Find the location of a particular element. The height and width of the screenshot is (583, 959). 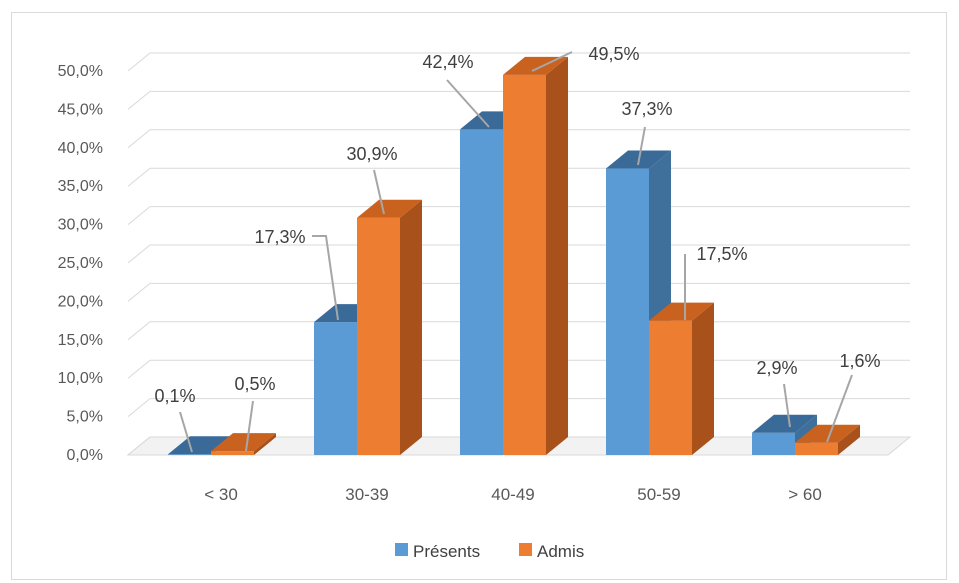

data-label: 17,5% is located at coordinates (721, 254).